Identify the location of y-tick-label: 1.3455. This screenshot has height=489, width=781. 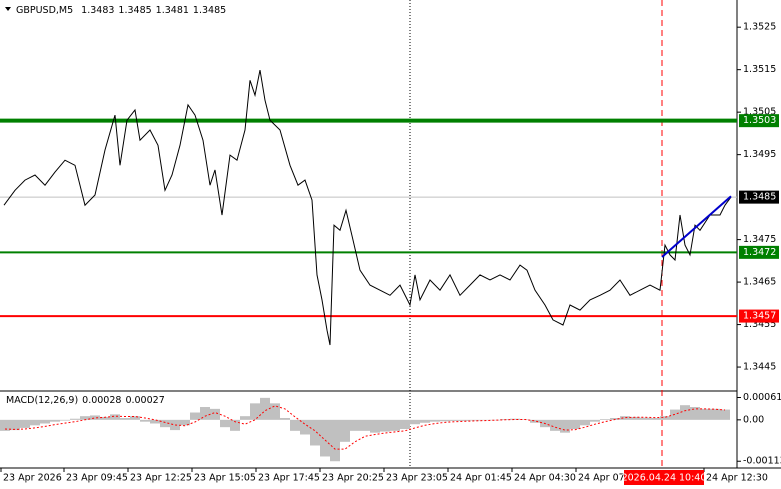
(759, 324).